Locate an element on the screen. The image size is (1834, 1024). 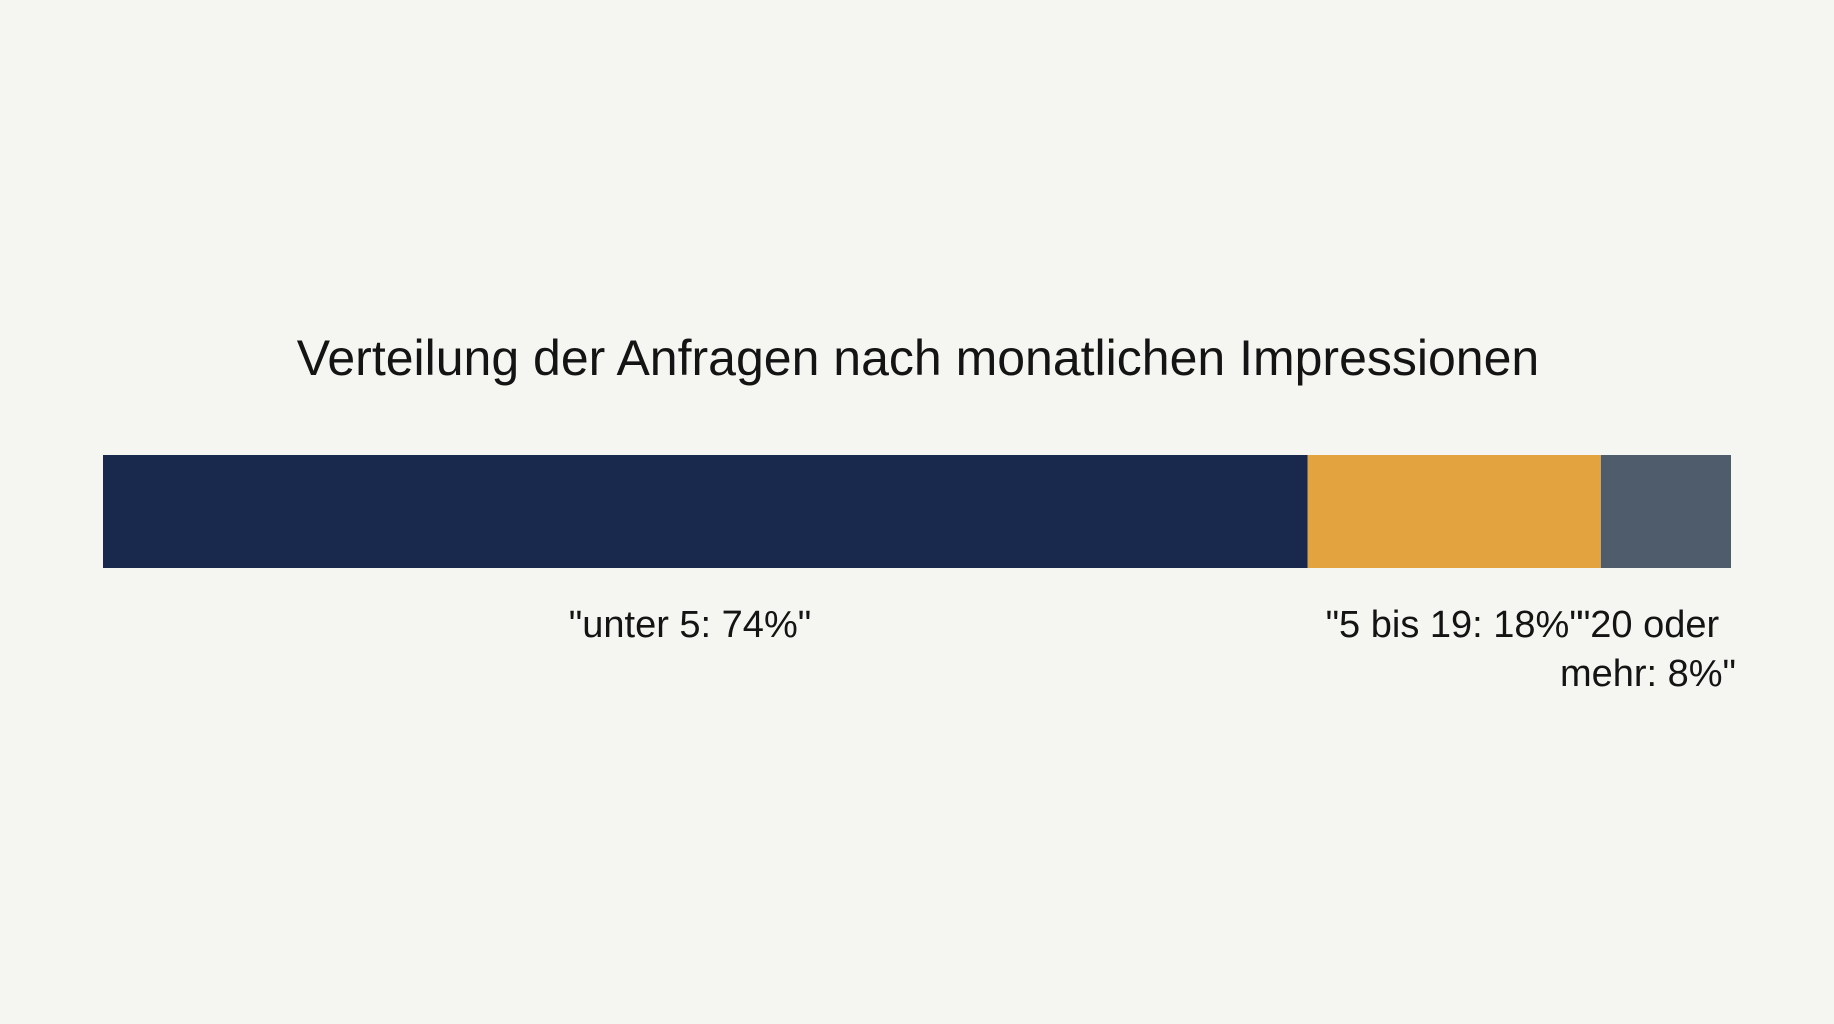
data-label-5-to-19: "5 bis 19: 18%" is located at coordinates (1454, 625).